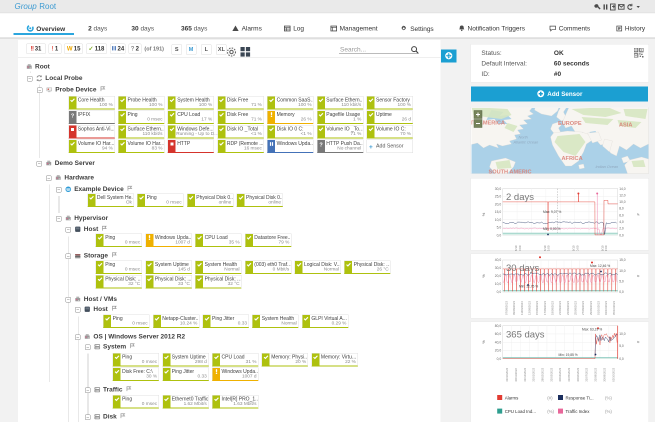  Describe the element at coordinates (560, 375) in the screenshot. I see `svg-text: 30/04/2023` at that location.